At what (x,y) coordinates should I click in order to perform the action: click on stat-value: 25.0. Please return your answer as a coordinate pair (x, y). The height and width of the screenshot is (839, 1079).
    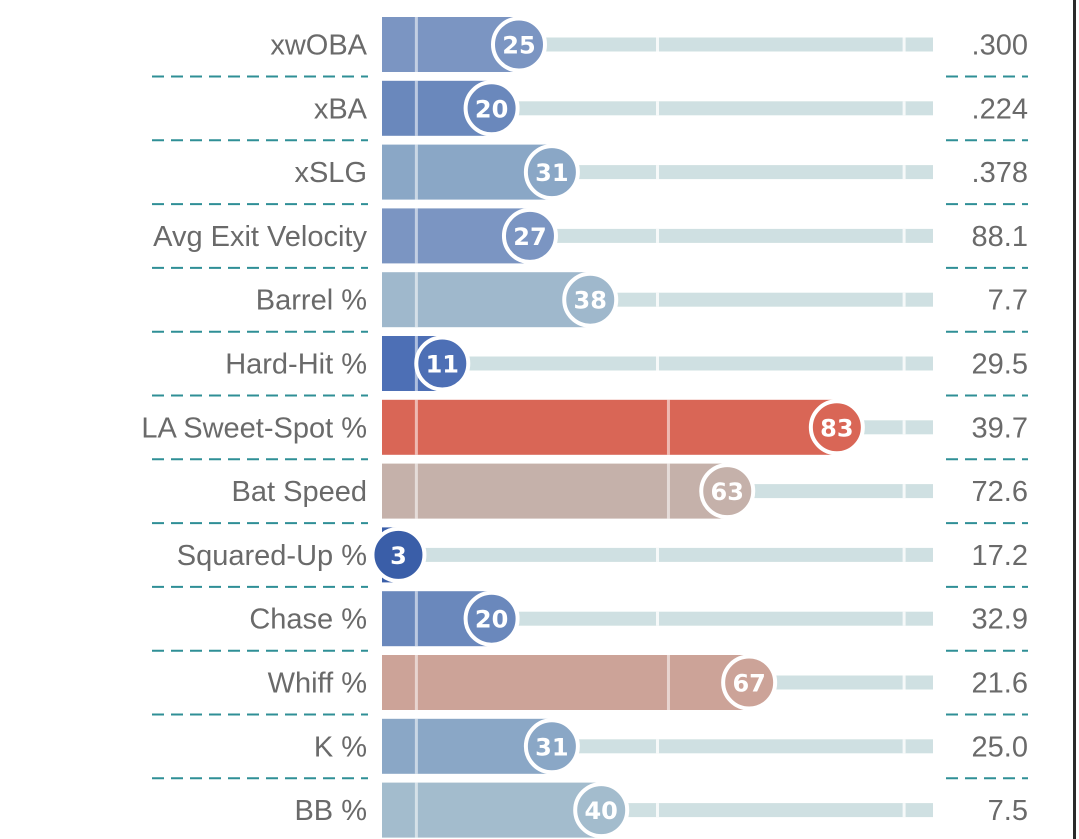
    Looking at the image, I should click on (1000, 747).